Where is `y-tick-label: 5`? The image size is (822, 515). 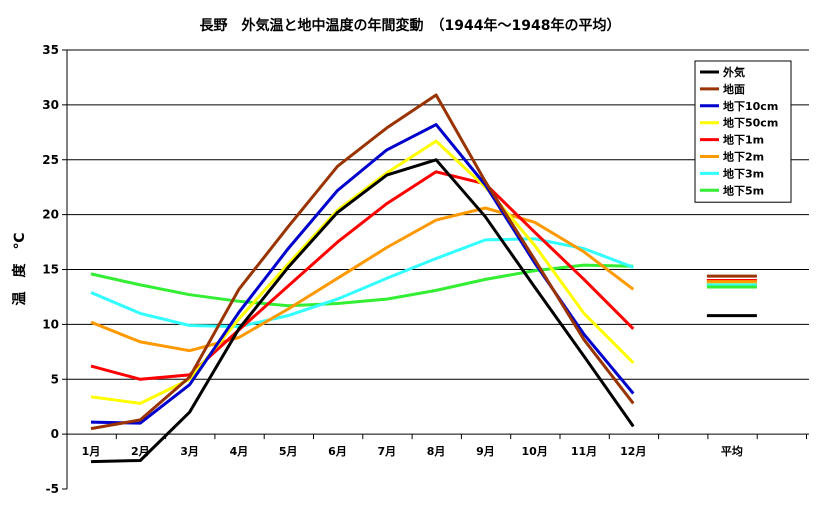
y-tick-label: 5 is located at coordinates (55, 379).